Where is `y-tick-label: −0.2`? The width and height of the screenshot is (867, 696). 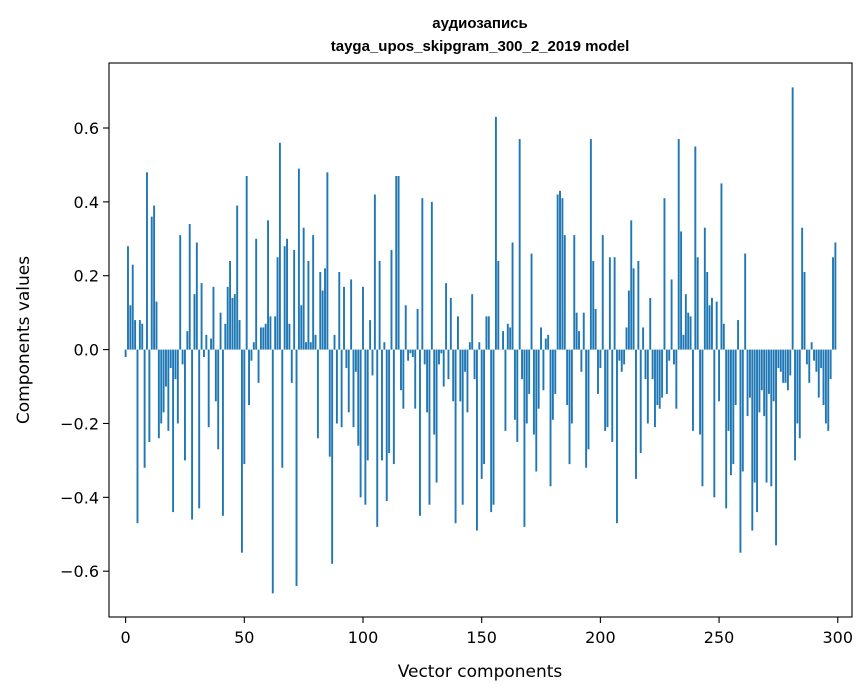 y-tick-label: −0.2 is located at coordinates (79, 423).